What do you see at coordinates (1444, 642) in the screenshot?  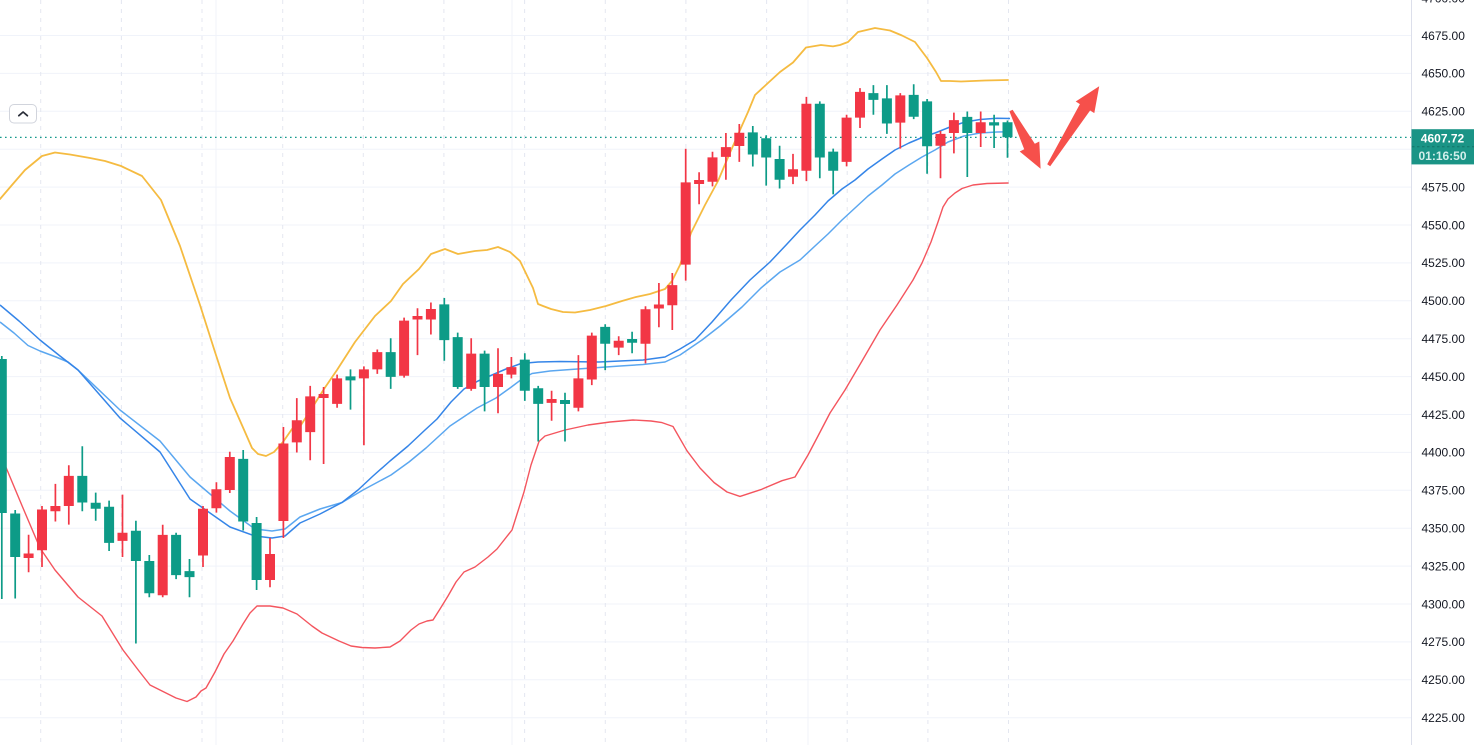 I see `svg-text: 4275.00` at bounding box center [1444, 642].